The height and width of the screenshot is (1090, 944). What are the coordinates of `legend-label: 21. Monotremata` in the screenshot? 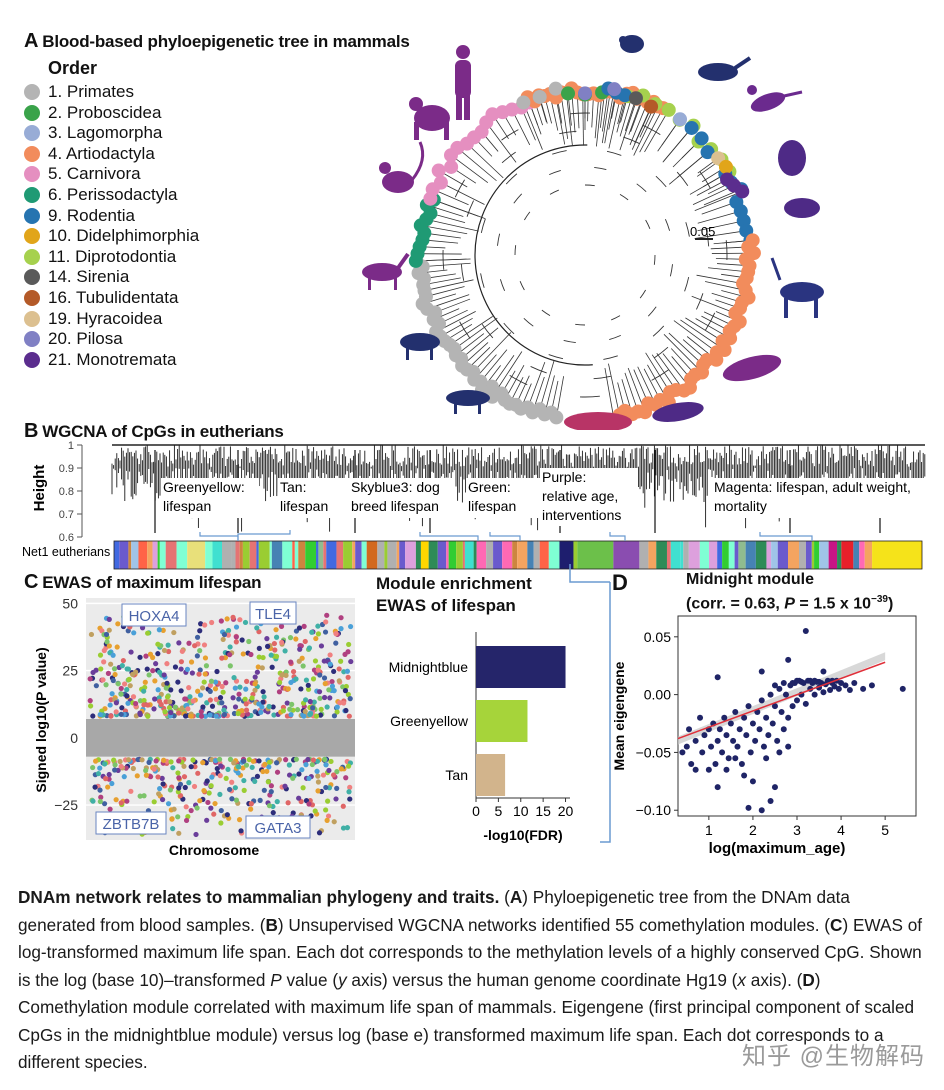 It's located at (112, 359).